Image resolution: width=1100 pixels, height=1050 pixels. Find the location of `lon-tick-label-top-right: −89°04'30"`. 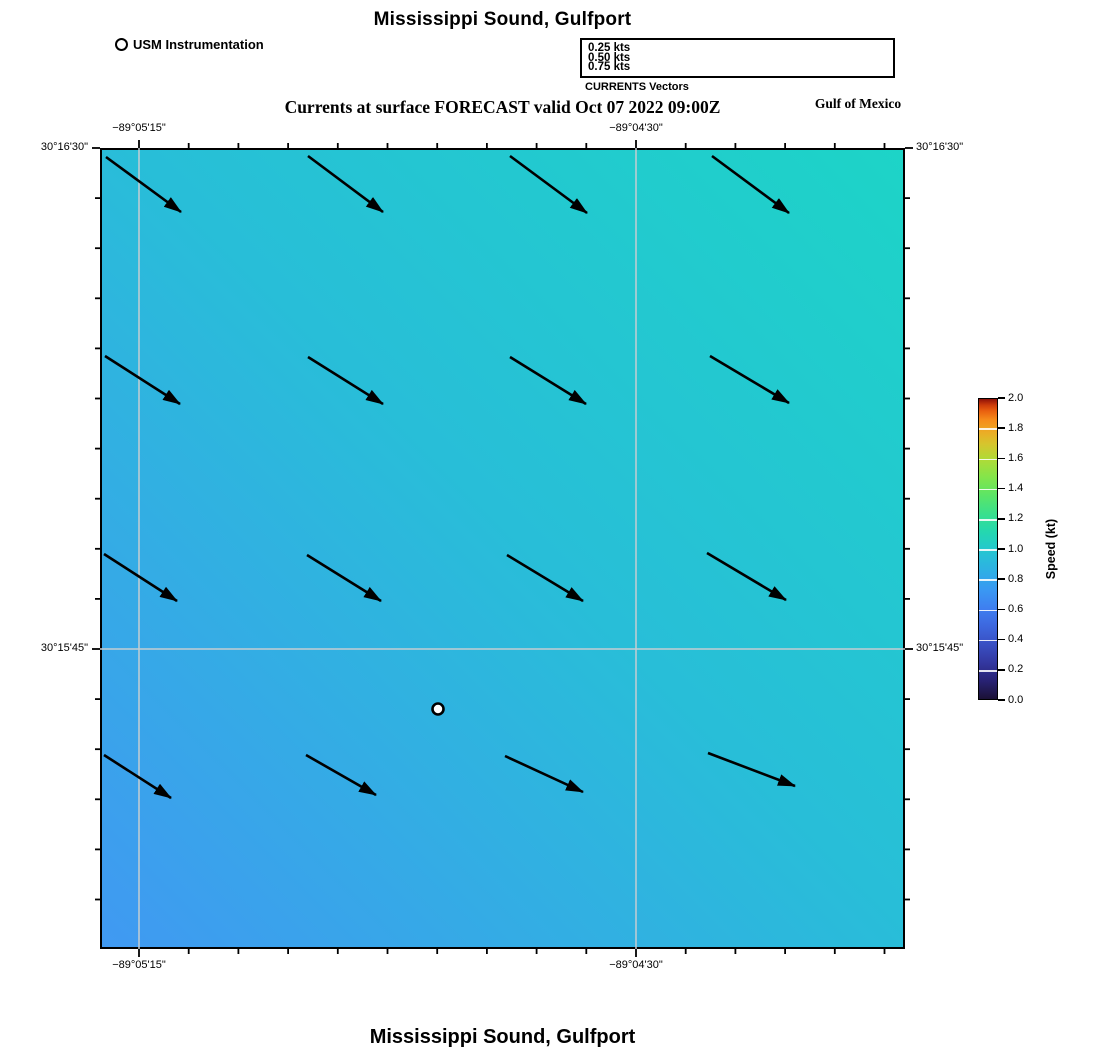

lon-tick-label-top-right: −89°04'30" is located at coordinates (636, 128).